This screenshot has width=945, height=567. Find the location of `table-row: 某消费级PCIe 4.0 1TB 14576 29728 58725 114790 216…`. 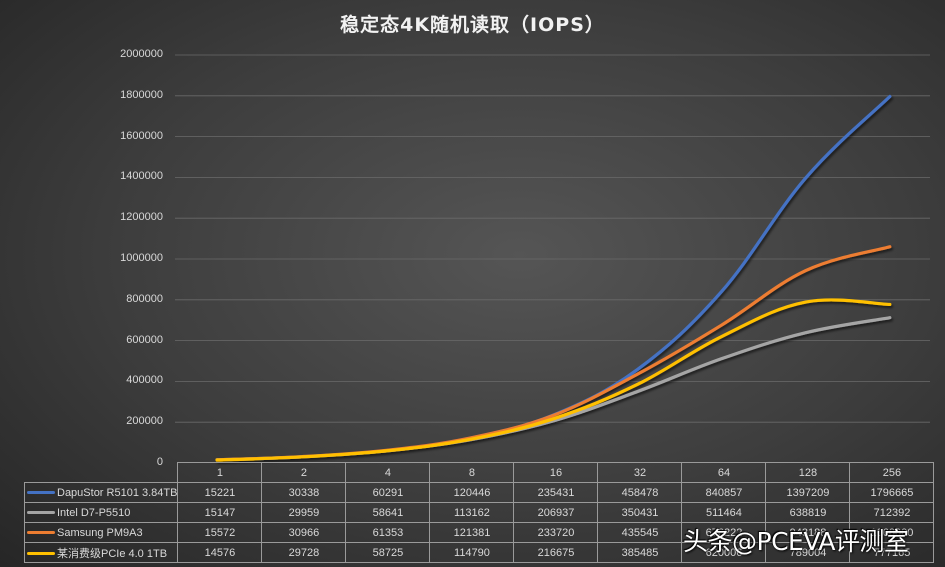

table-row: 某消费级PCIe 4.0 1TB 14576 29728 58725 114790 216… is located at coordinates (479, 552).